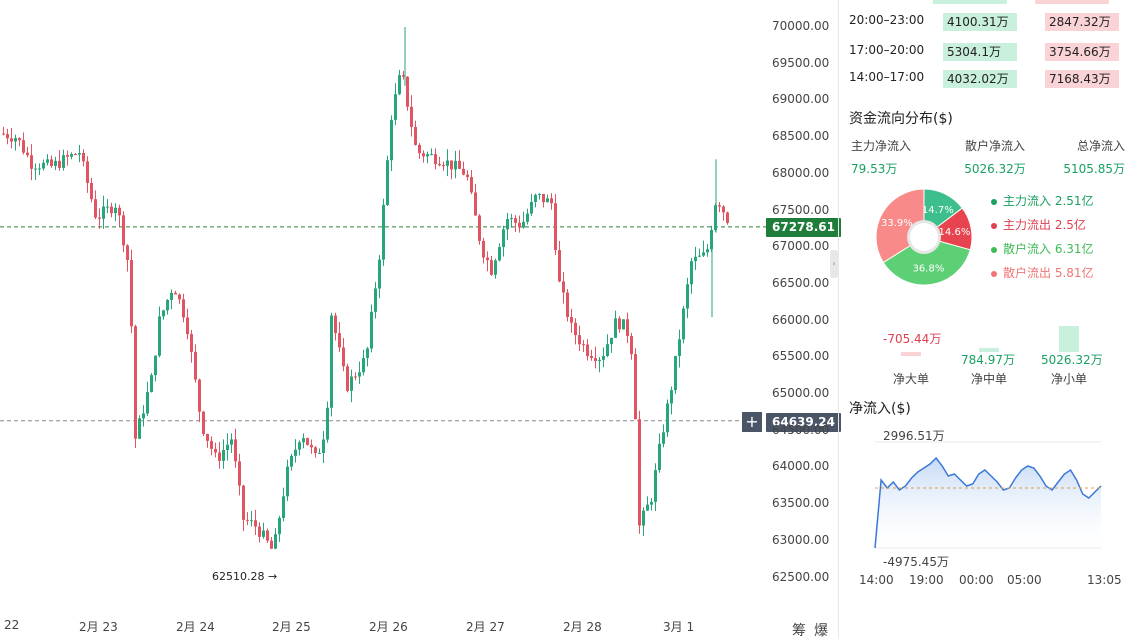  What do you see at coordinates (98, 627) in the screenshot?
I see `date-axis-label: 2月 23` at bounding box center [98, 627].